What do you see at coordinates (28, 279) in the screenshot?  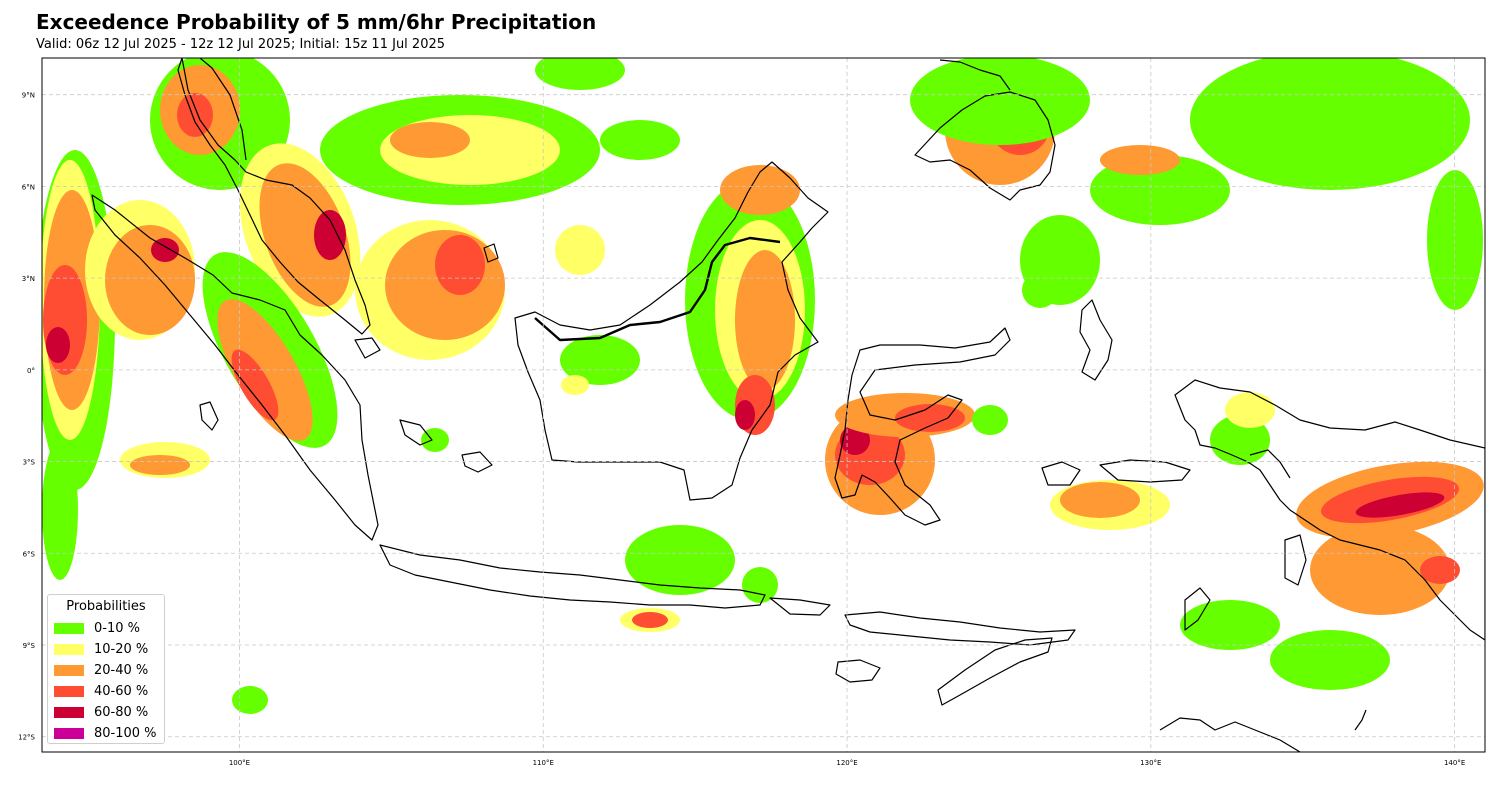 I see `lat-tick-label: 3°N` at bounding box center [28, 279].